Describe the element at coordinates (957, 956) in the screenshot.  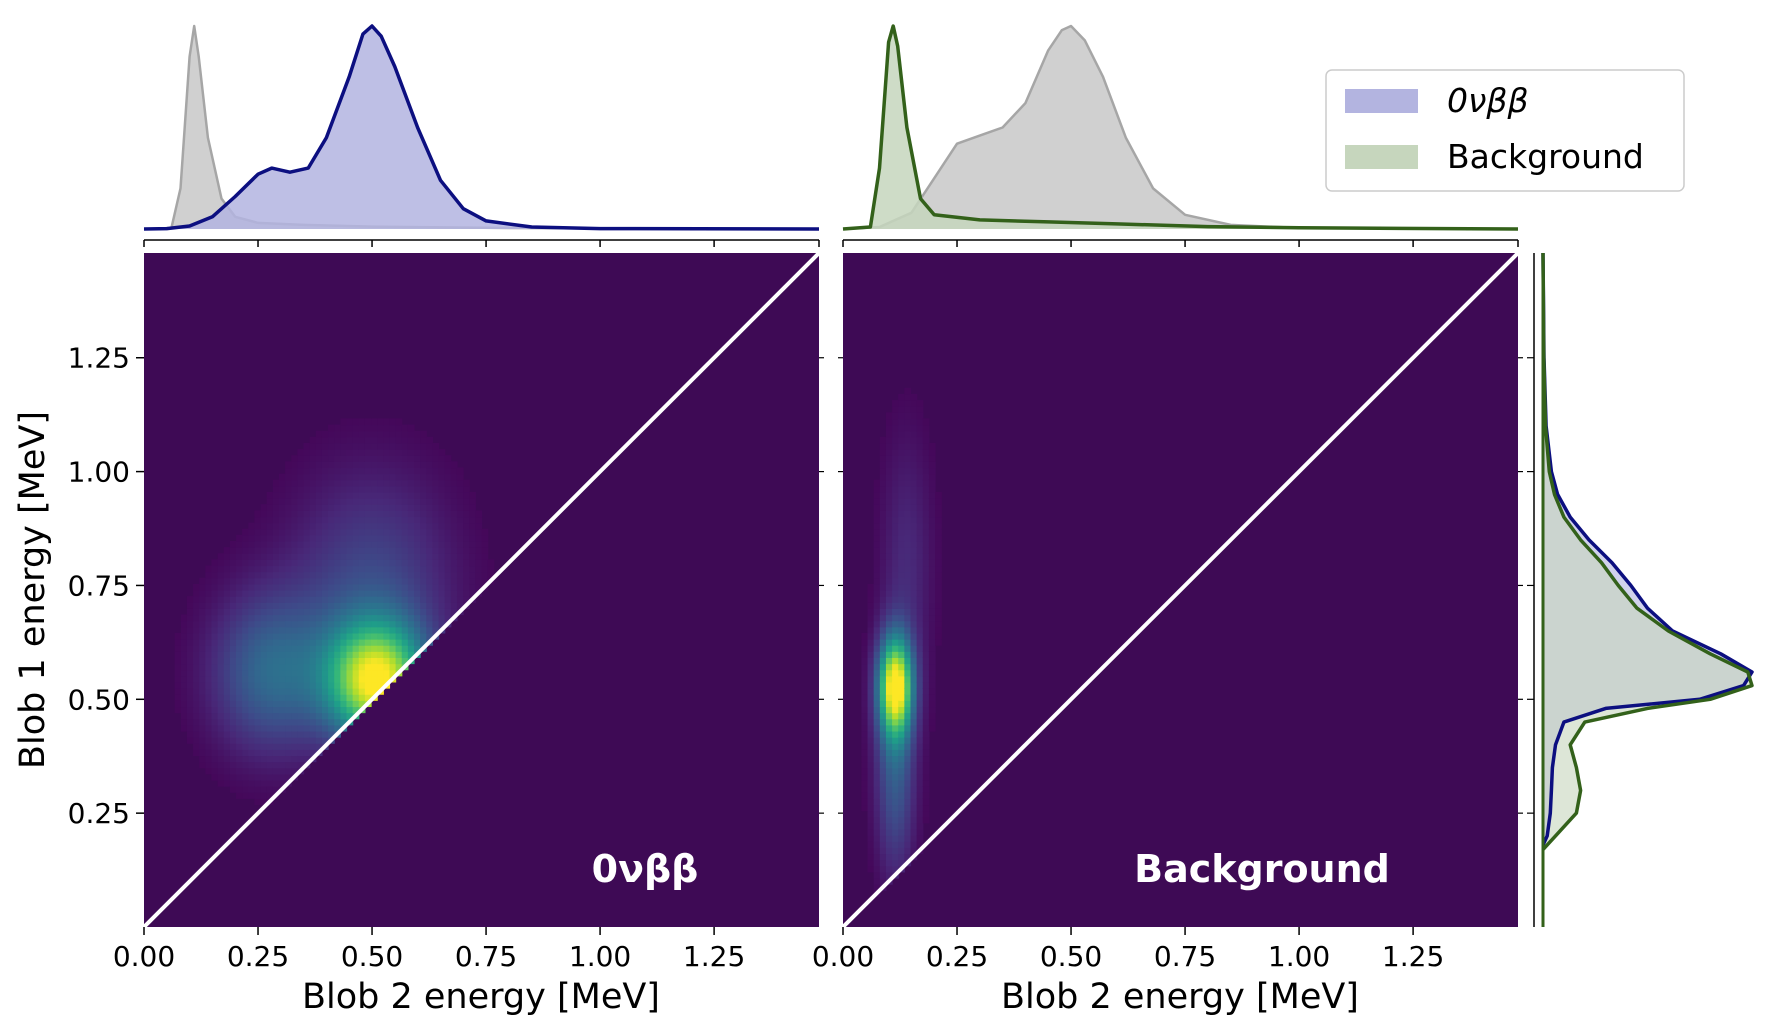
I see `x-tick-label: 0.25` at that location.